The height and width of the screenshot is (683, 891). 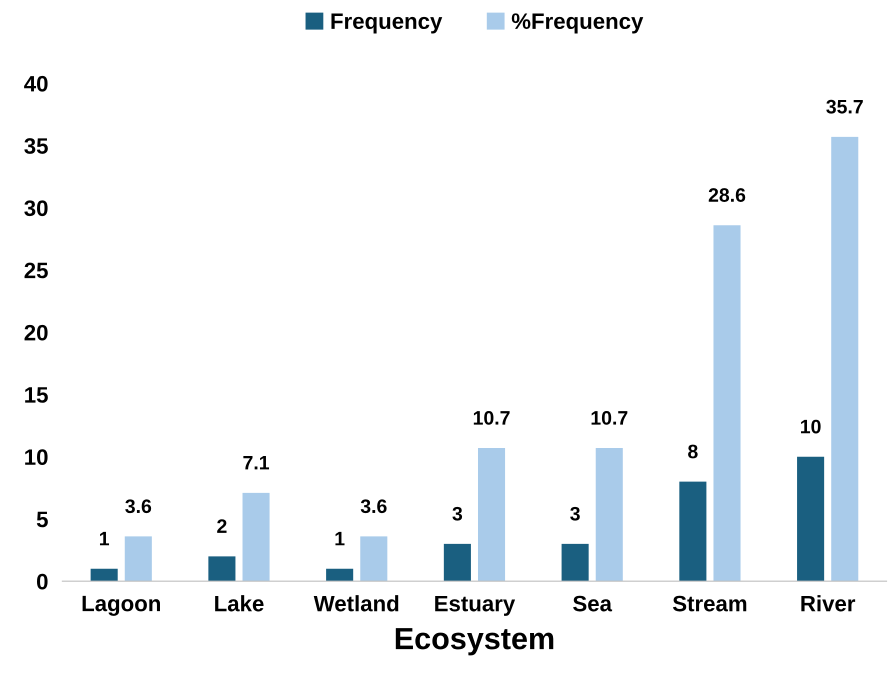 I want to click on y-tick-label: 30, so click(x=36, y=208).